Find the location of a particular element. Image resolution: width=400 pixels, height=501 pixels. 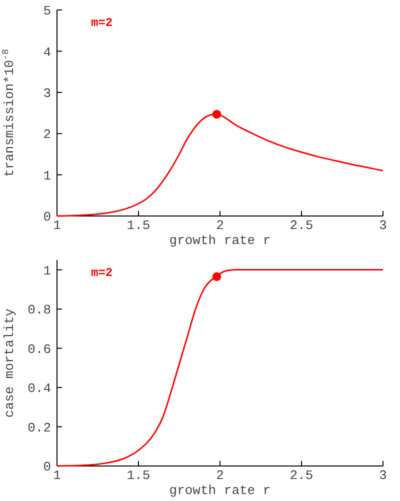

y-tick-label: 5 is located at coordinates (47, 11).